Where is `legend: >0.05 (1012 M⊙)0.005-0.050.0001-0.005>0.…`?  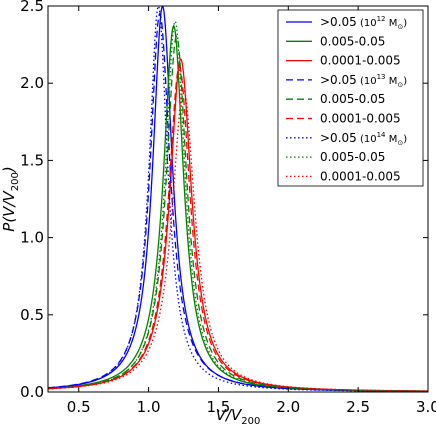
legend: >0.05 (1012 M⊙)0.005-0.050.0001-0.005>0.… is located at coordinates (350, 98).